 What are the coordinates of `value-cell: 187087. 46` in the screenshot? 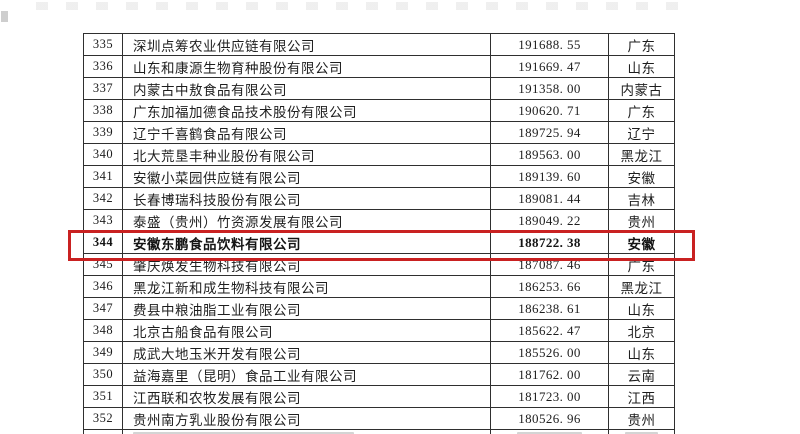 It's located at (550, 265).